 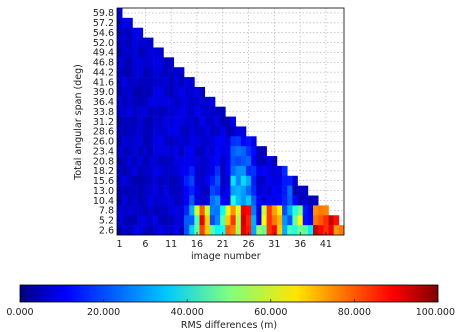 I want to click on y-tick-label: 18.2, so click(x=103, y=171).